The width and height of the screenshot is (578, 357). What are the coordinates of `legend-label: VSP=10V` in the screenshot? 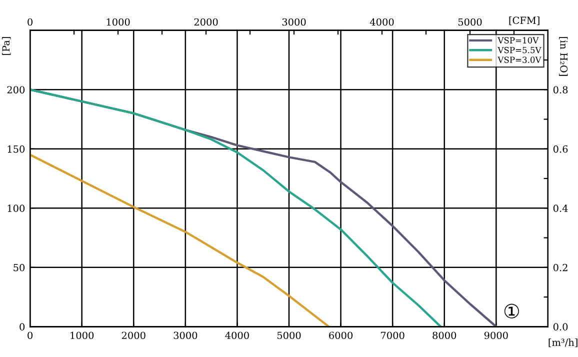 It's located at (518, 40).